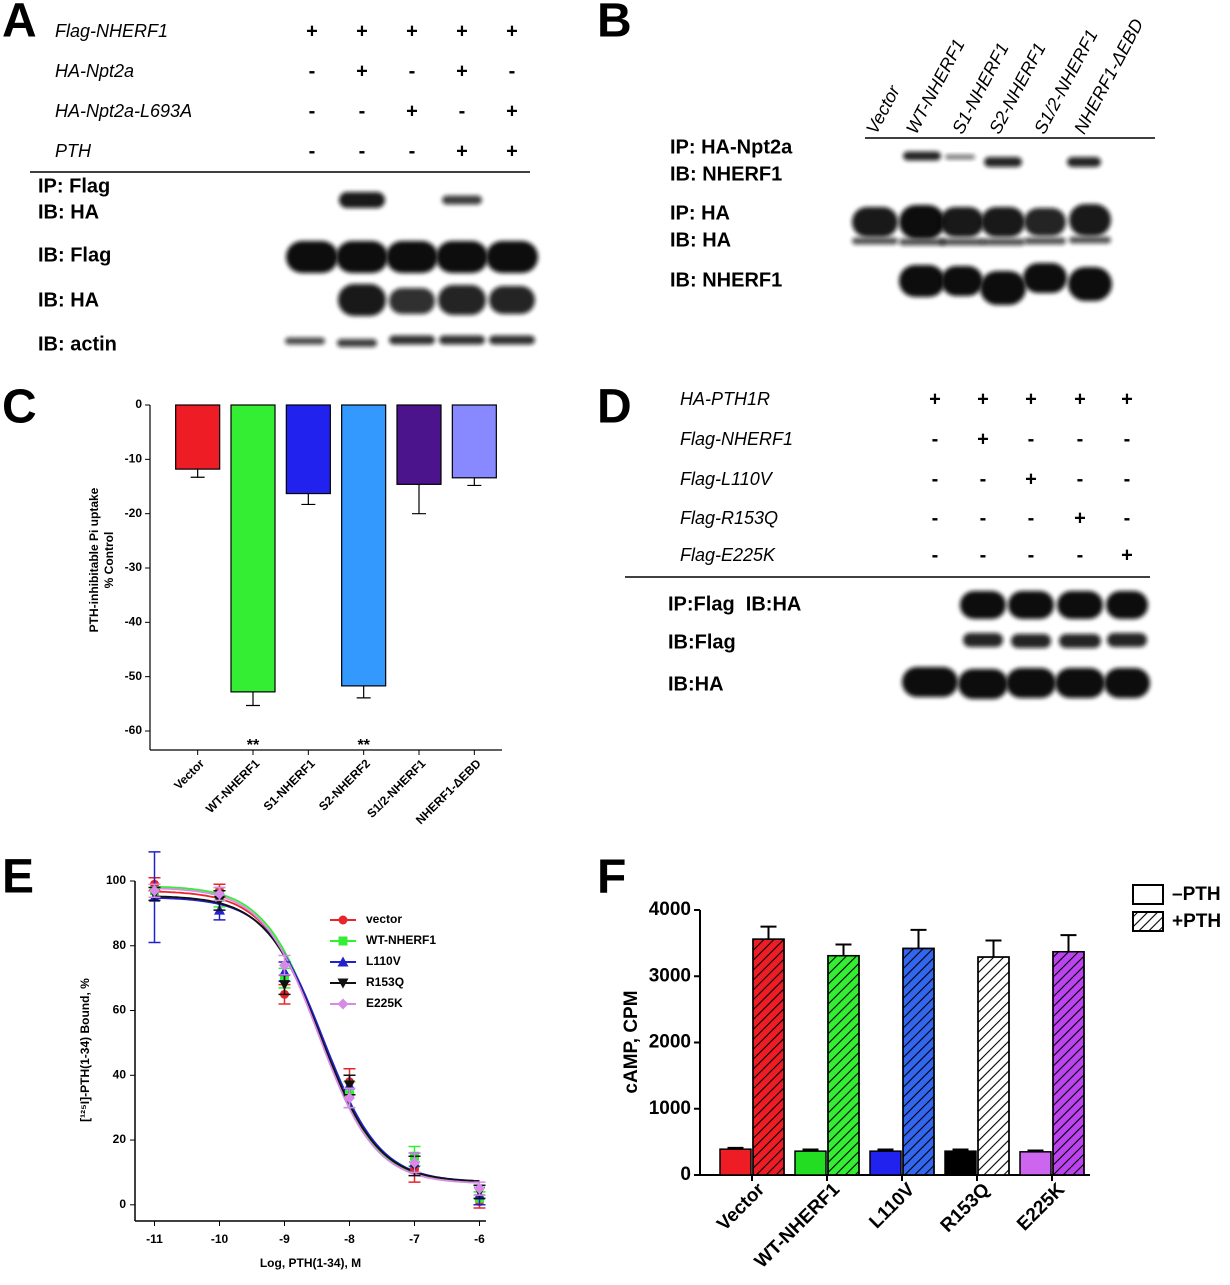 The height and width of the screenshot is (1285, 1230). I want to click on blot-label: IB: HA, so click(68, 300).